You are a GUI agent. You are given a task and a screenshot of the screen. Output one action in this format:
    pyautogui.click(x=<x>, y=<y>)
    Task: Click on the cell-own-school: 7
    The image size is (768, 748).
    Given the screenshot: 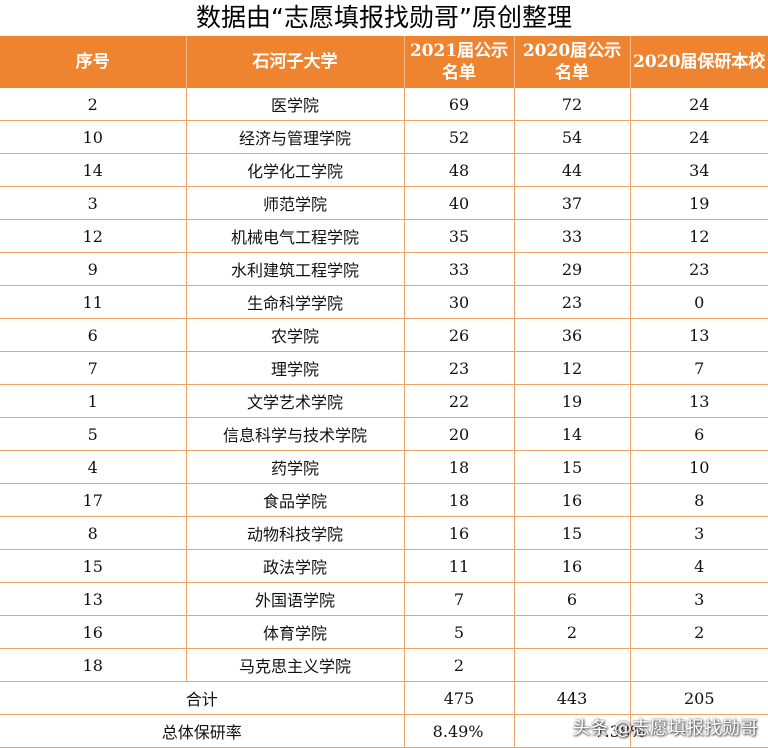 What is the action you would take?
    pyautogui.click(x=699, y=368)
    